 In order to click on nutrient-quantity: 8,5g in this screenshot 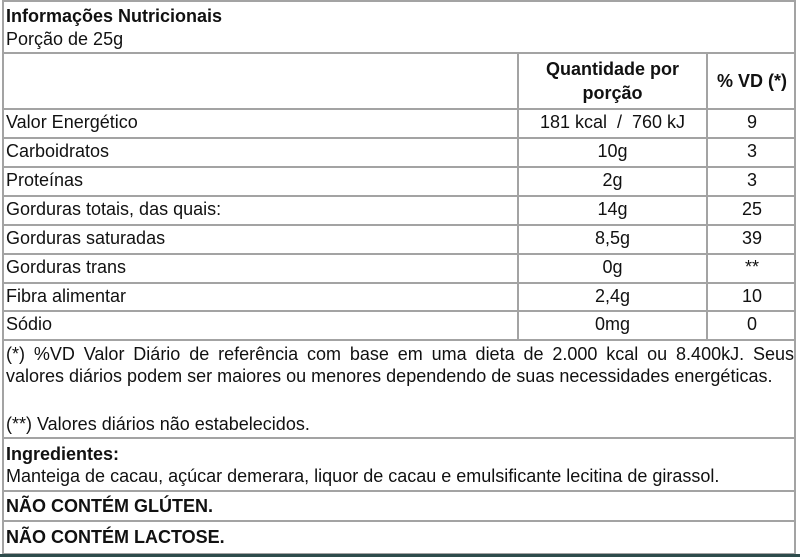, I will do `click(612, 238)`.